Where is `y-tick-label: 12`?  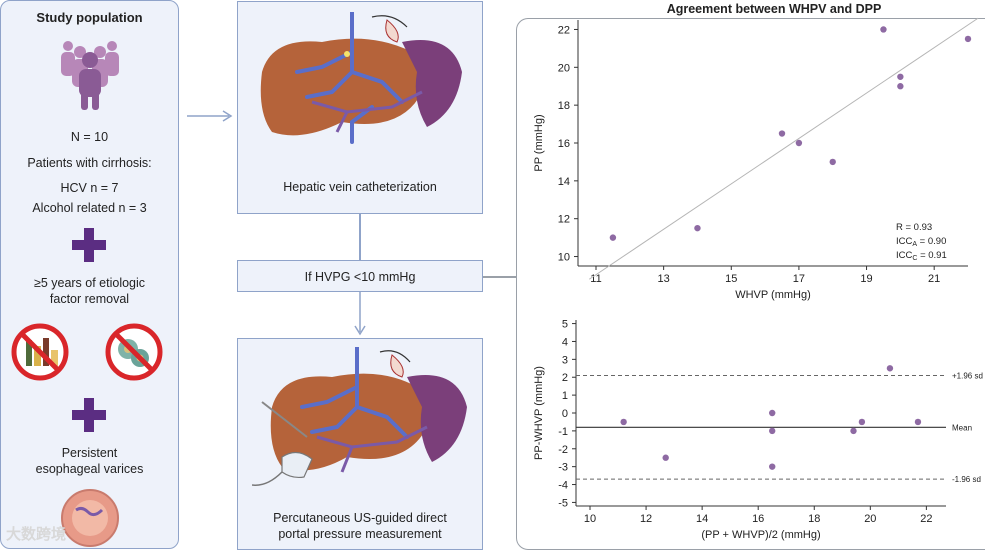
y-tick-label: 12 is located at coordinates (564, 220).